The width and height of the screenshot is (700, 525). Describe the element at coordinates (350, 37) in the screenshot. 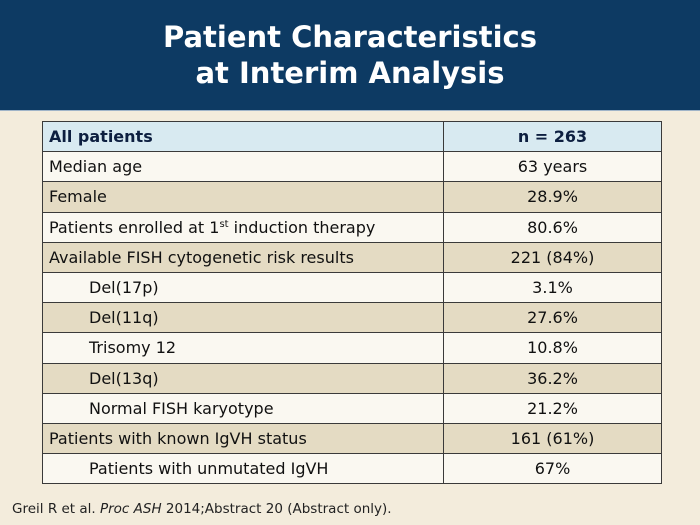

I see `slide-title-line-1: Patient Characteristics` at that location.